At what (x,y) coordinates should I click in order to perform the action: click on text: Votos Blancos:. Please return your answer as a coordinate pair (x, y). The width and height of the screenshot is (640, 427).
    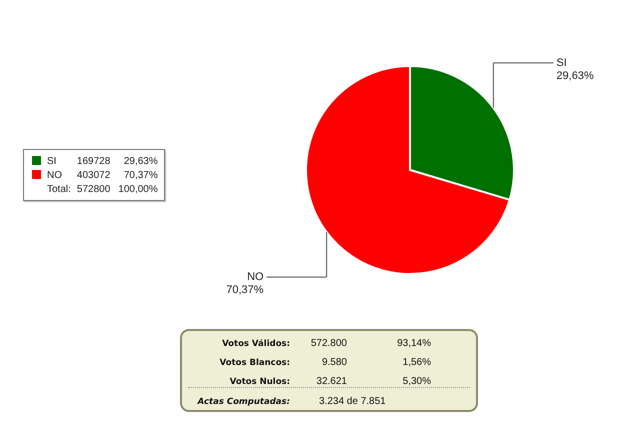
    Looking at the image, I should click on (255, 363).